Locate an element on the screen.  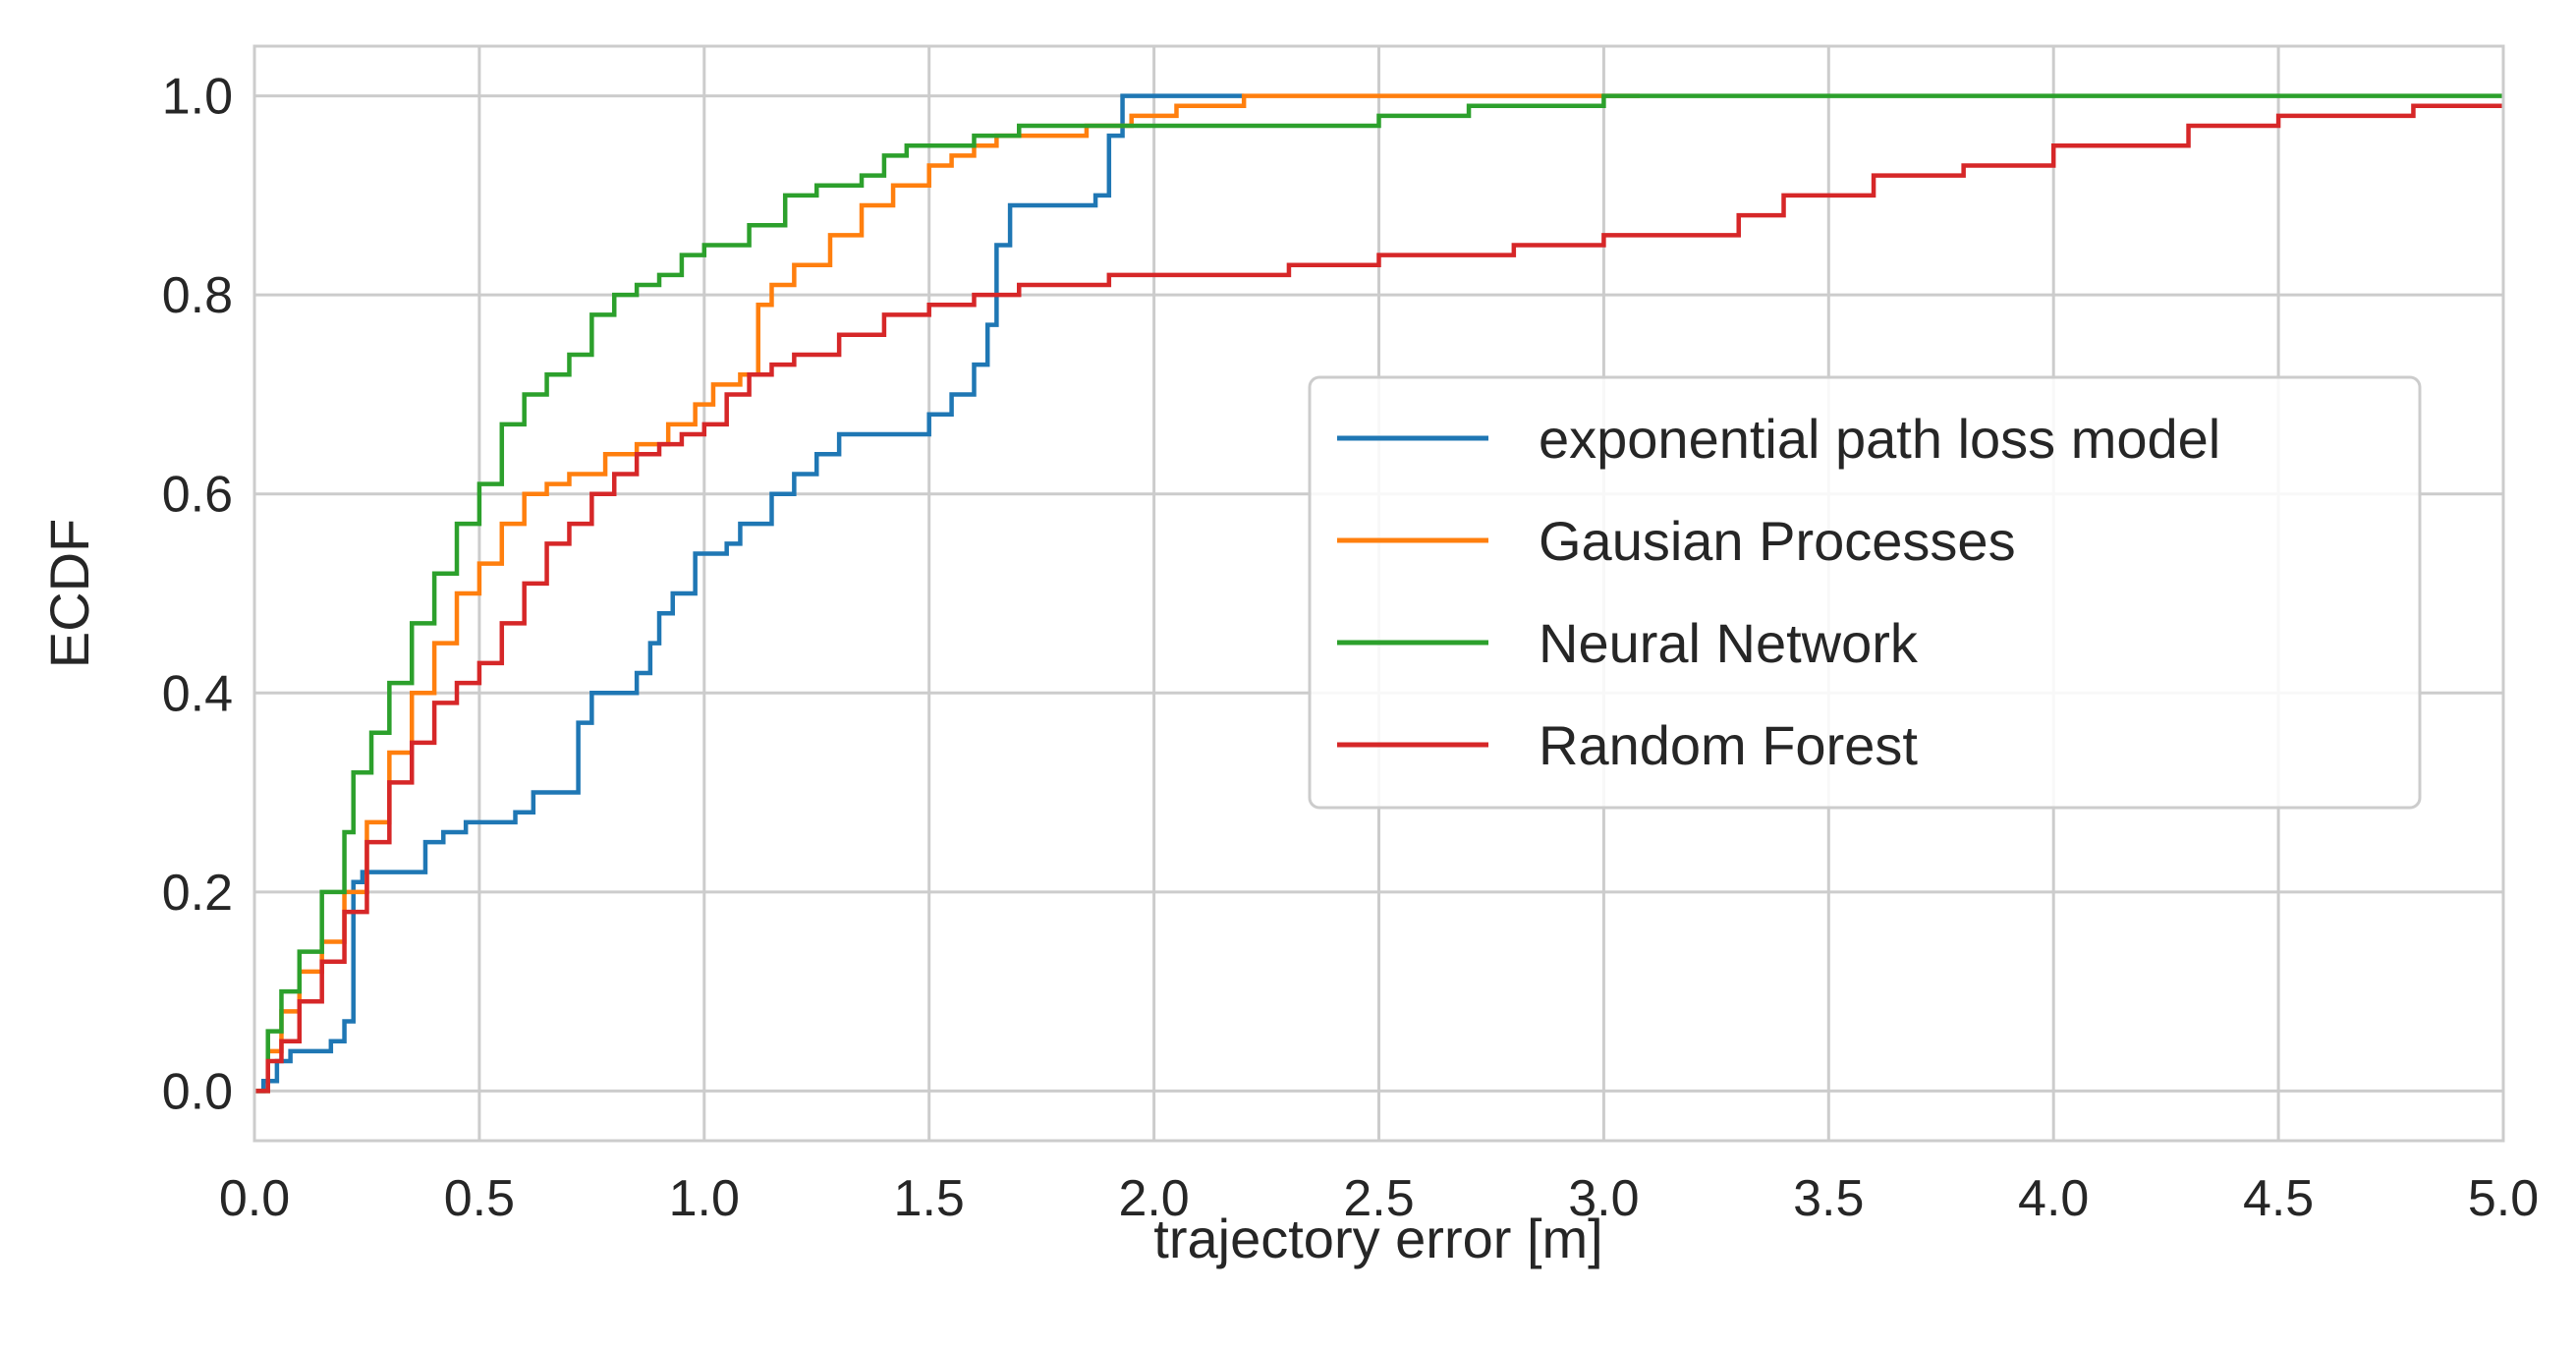
x-tick-label: 1.0 is located at coordinates (704, 1198).